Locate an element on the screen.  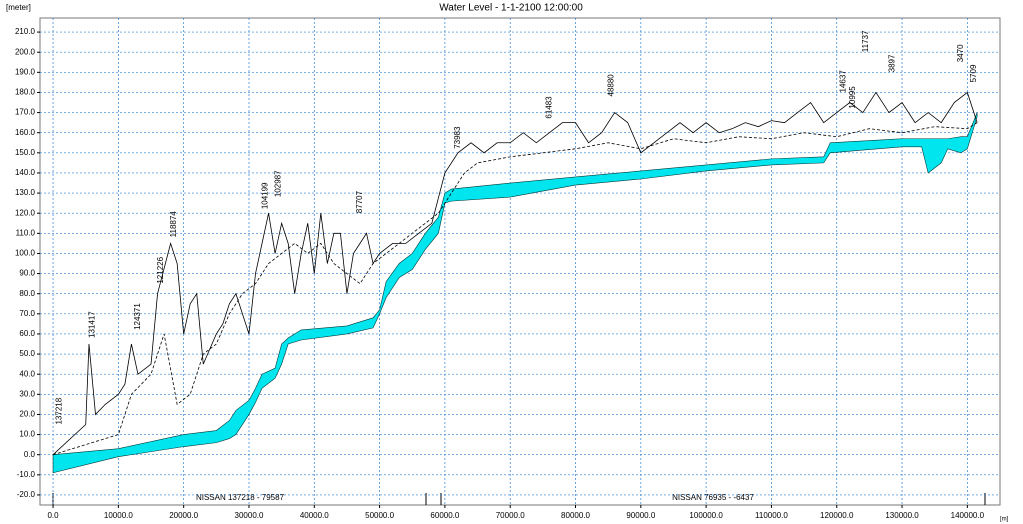
x-tick-label: 110000.0 is located at coordinates (771, 515).